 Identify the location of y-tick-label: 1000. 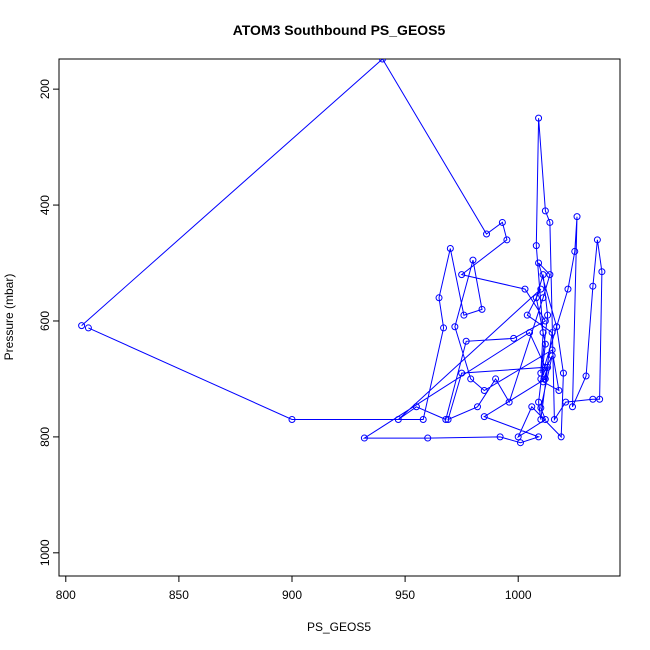
(45, 552).